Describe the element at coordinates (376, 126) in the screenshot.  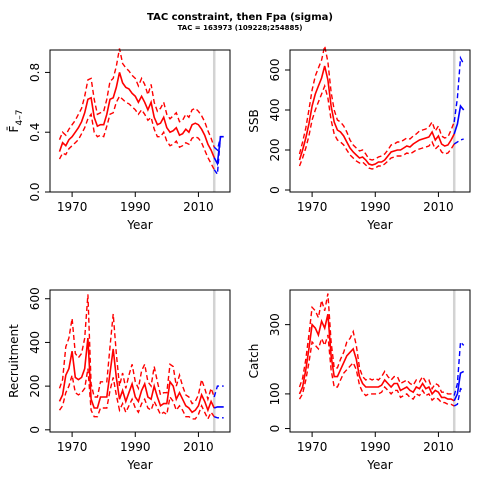
I see `ssb-history-low-line` at that location.